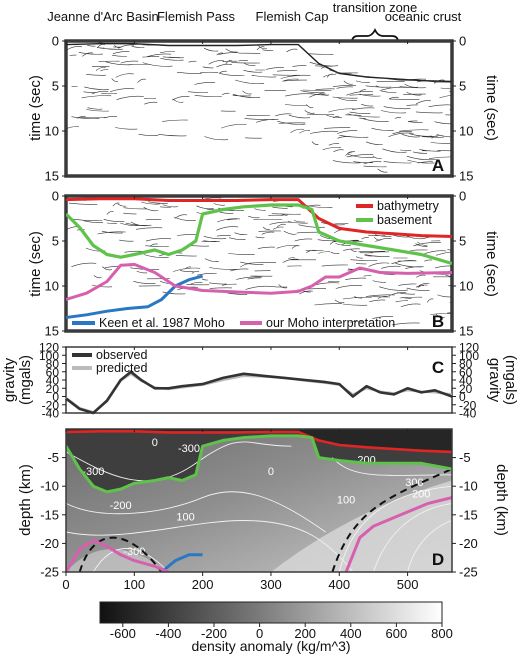 The image size is (520, 659). I want to click on y-tick-label-right: 120, so click(469, 348).